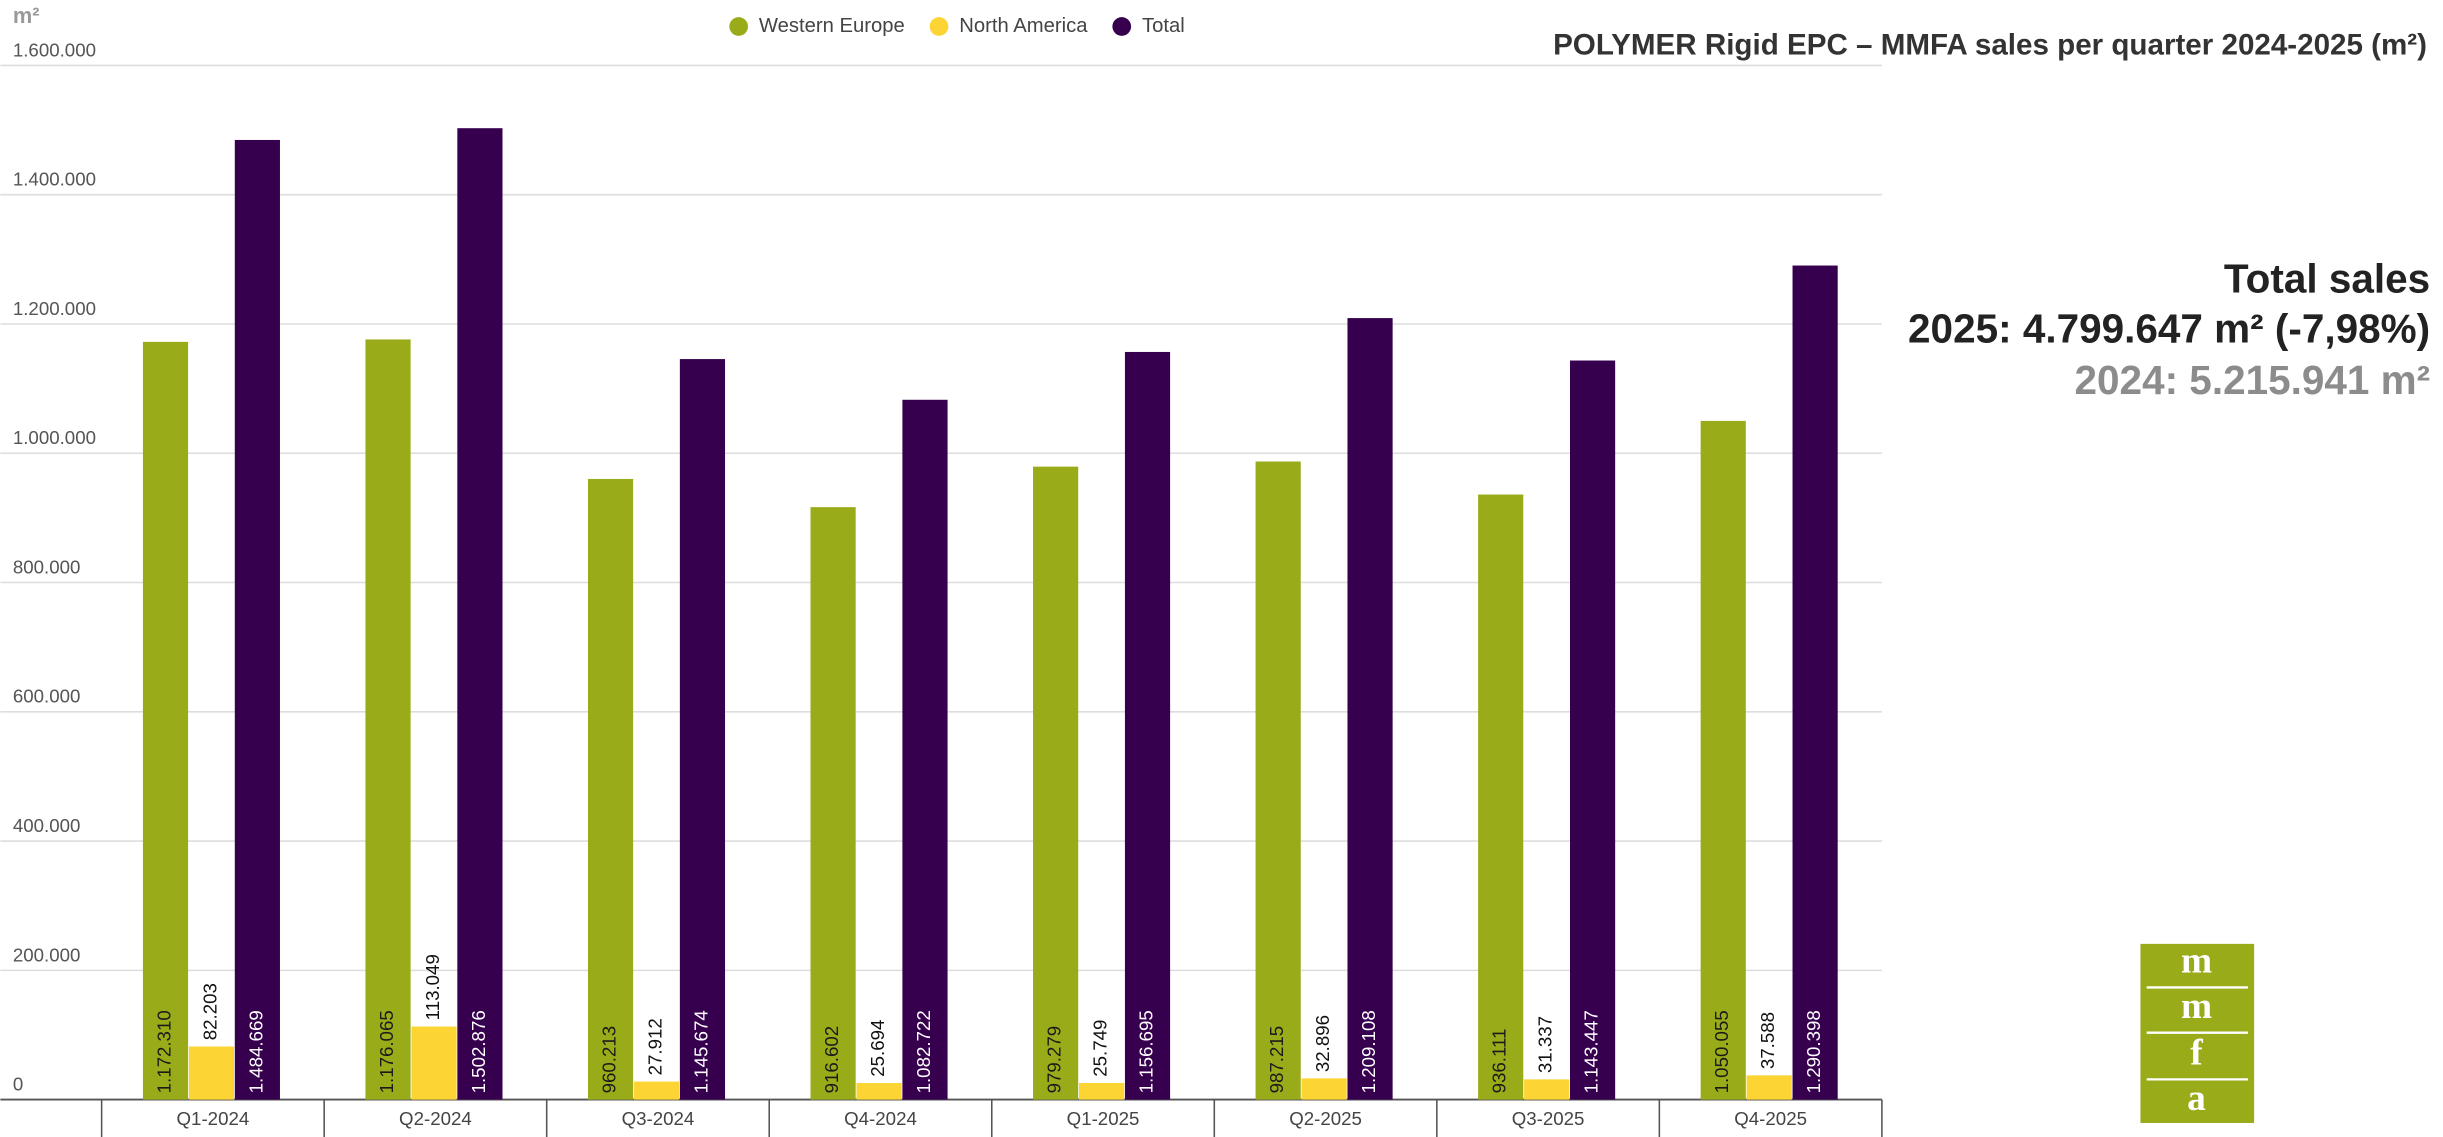  I want to click on value-label: 1.290.398, so click(1813, 1051).